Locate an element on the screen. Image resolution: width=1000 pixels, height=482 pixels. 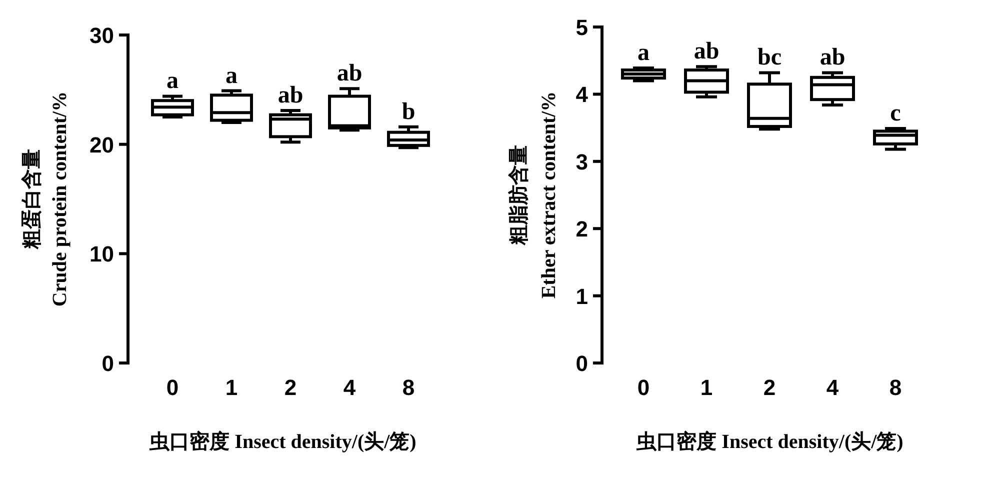
y-tick-label: 1 is located at coordinates (582, 296).